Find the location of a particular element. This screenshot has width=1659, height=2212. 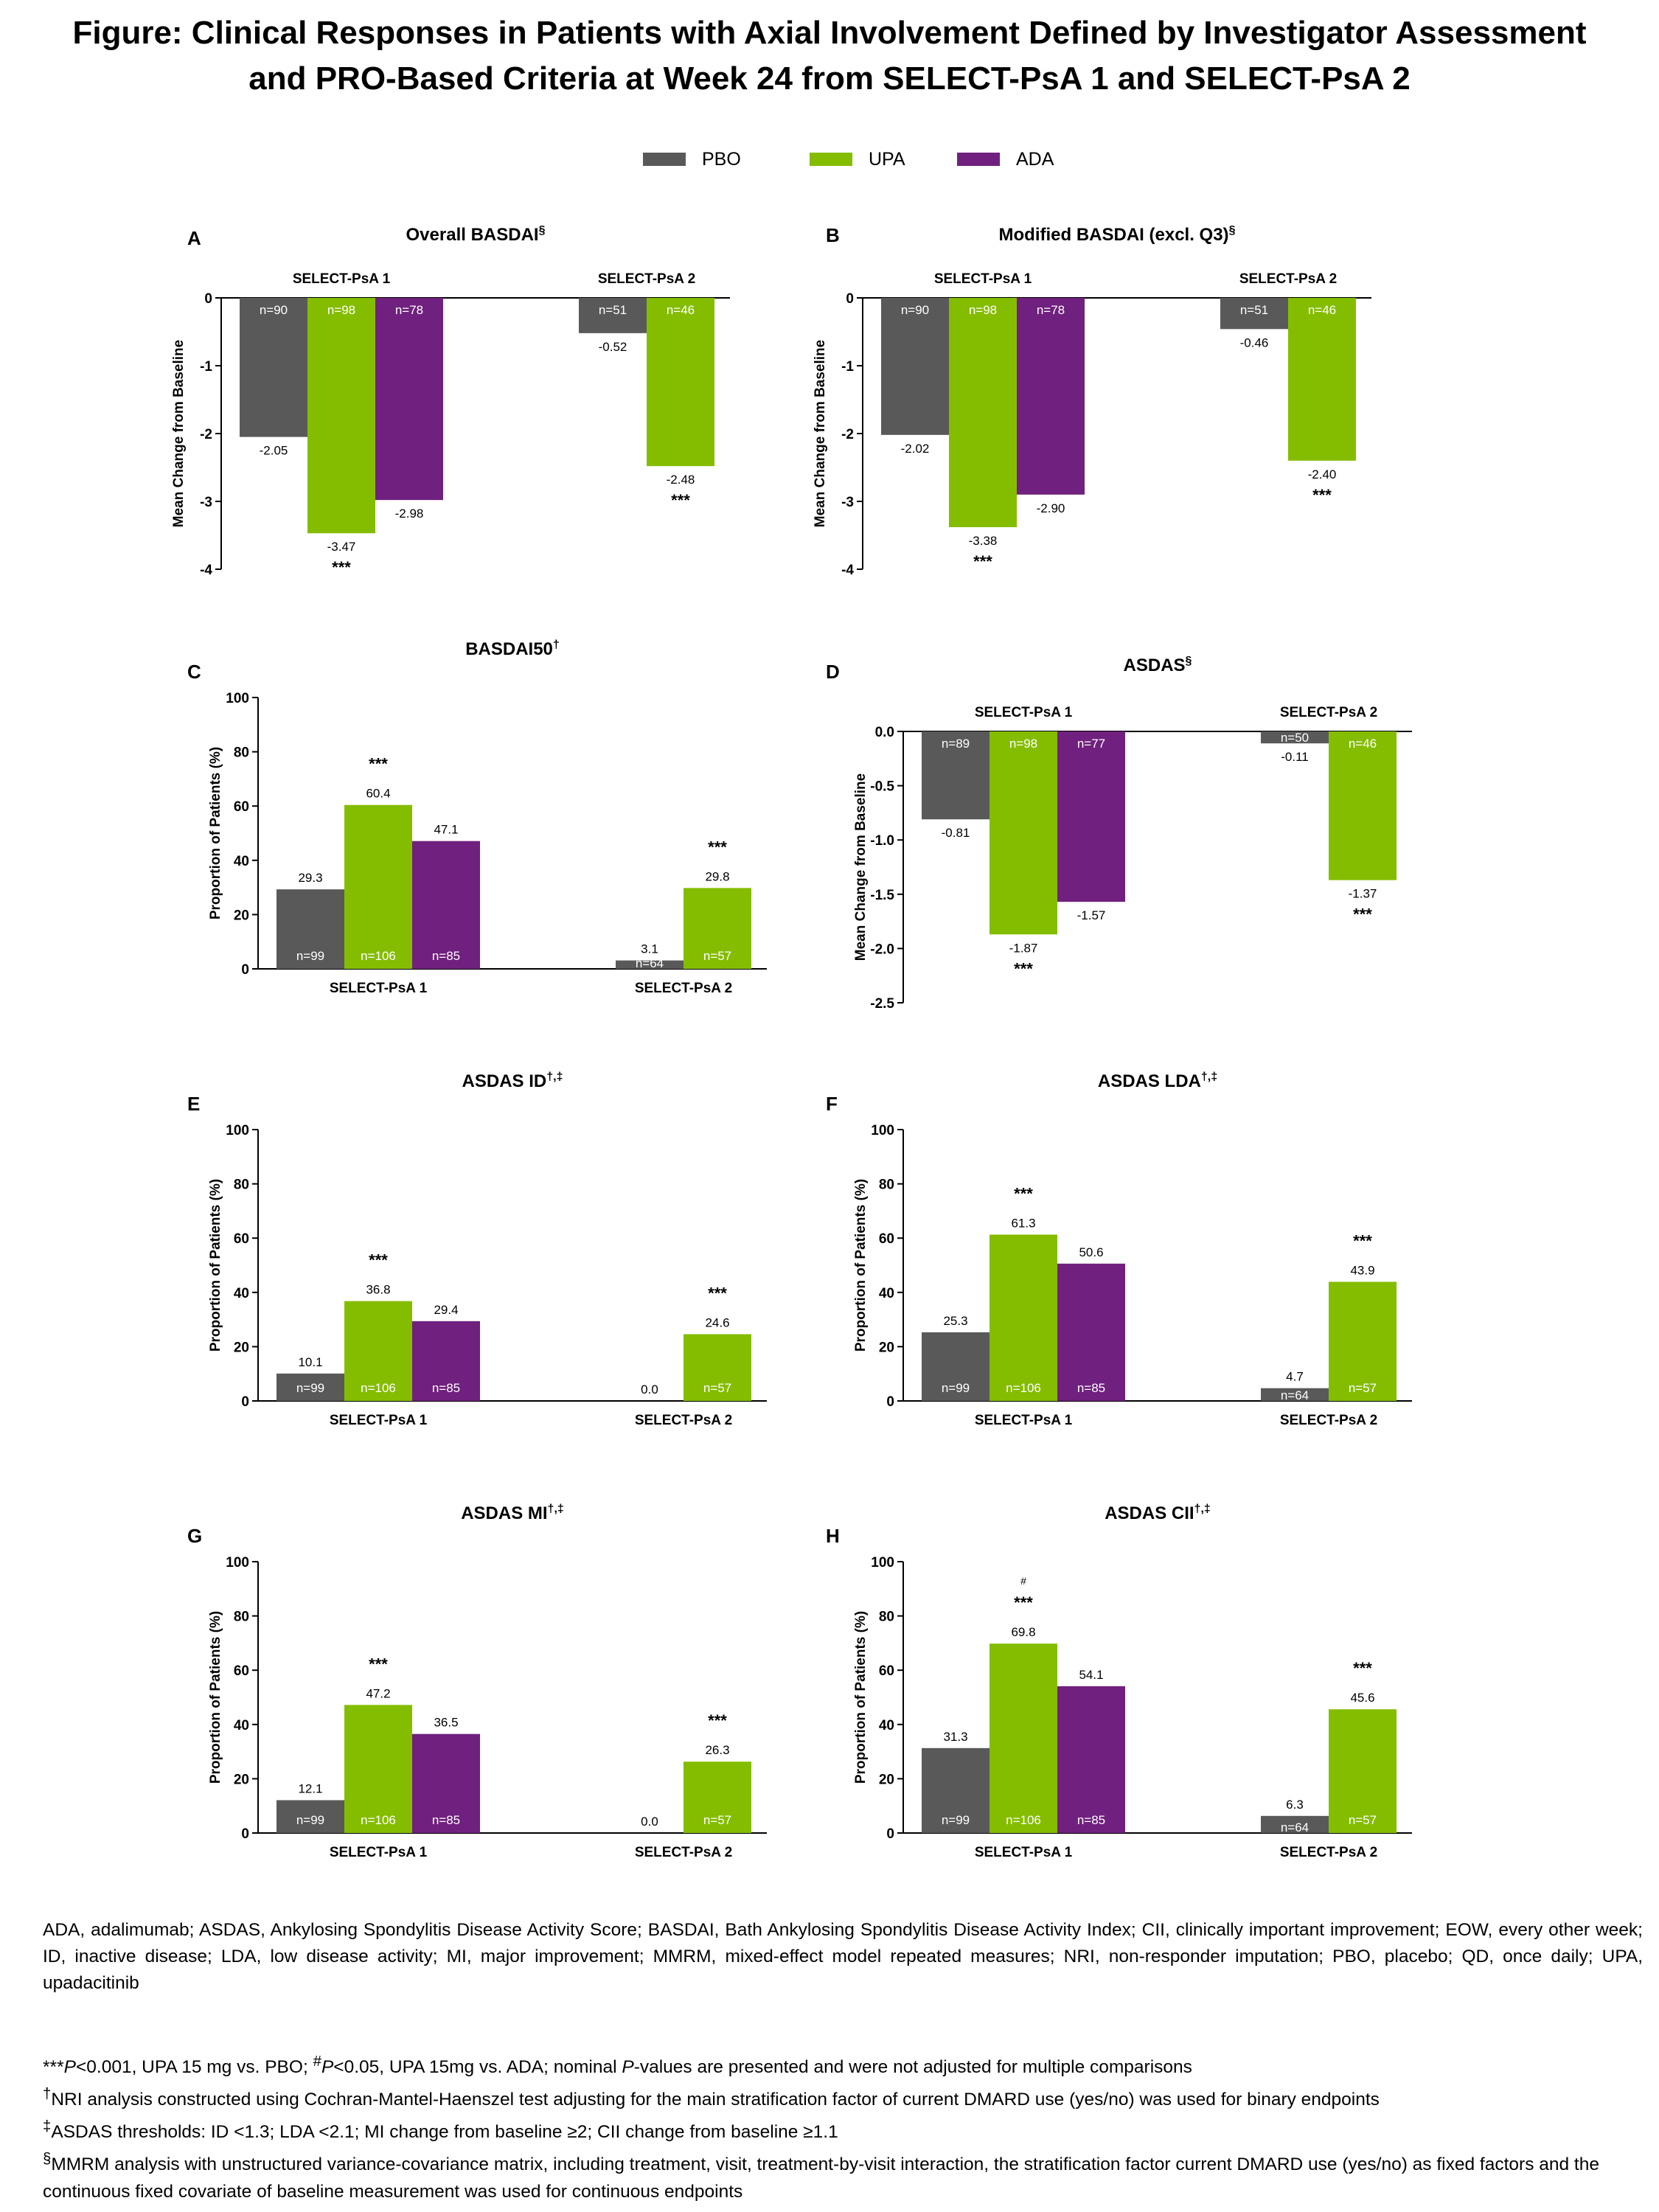

legend-label-upa: UPA is located at coordinates (887, 159).